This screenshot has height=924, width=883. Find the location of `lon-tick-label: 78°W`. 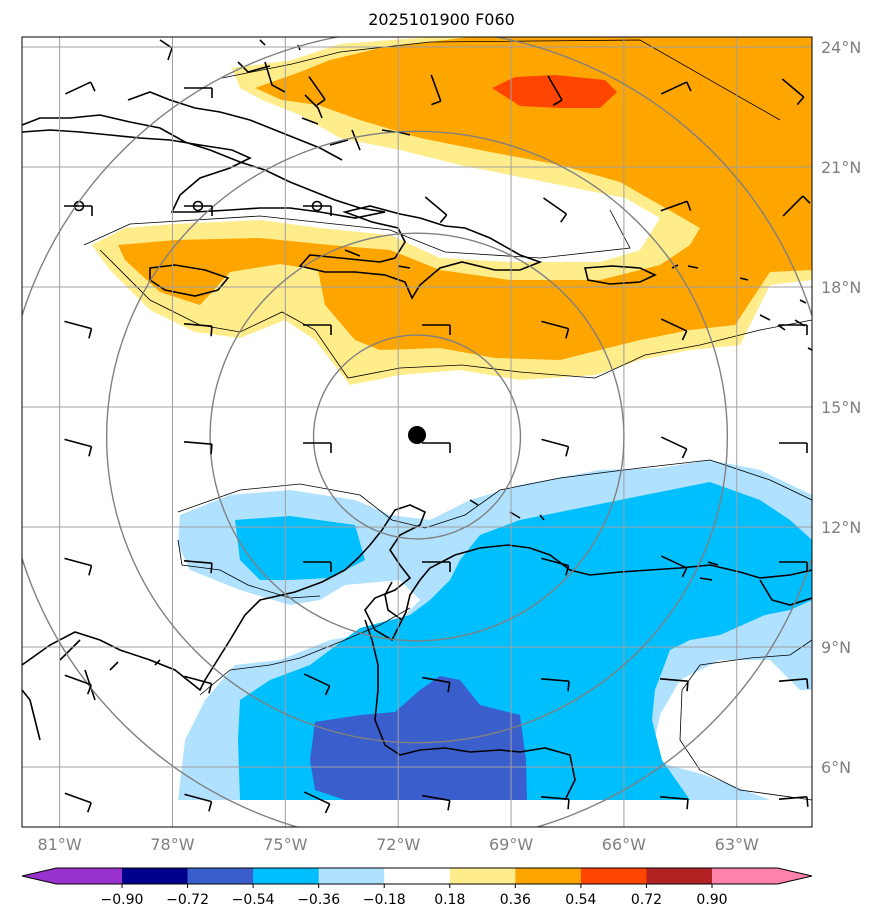

lon-tick-label: 78°W is located at coordinates (172, 844).